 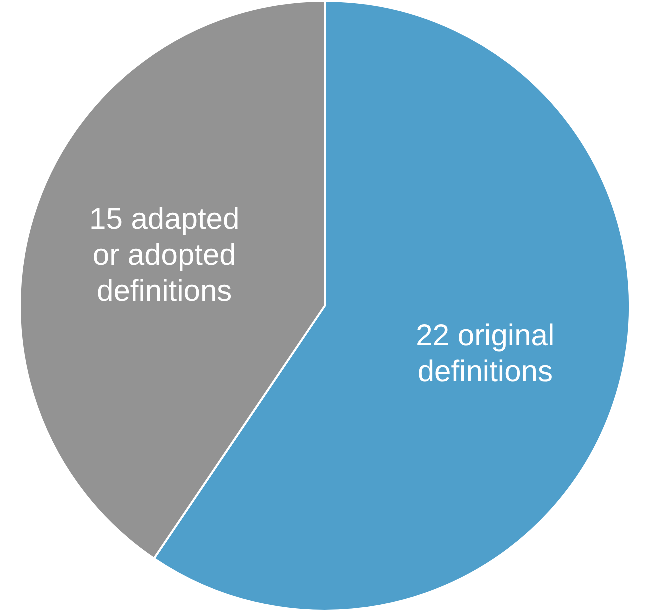 I want to click on slice-label: 22 original definitions, so click(x=485, y=353).